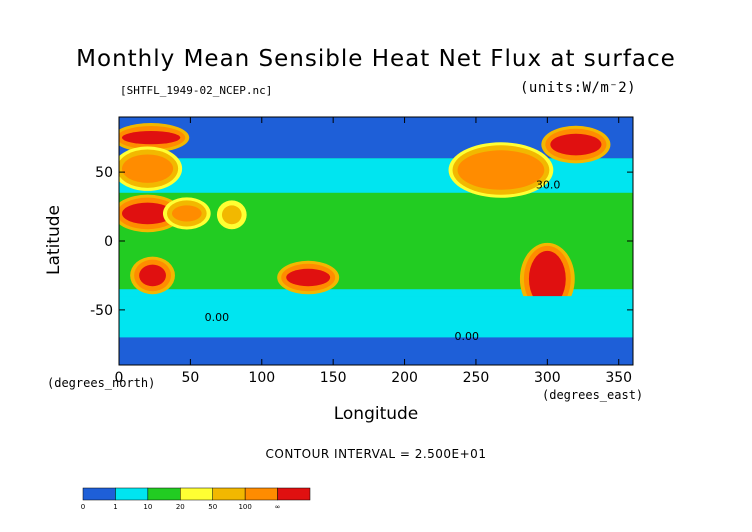 The height and width of the screenshot is (532, 752). What do you see at coordinates (476, 378) in the screenshot?
I see `x-tick-label: 250` at bounding box center [476, 378].